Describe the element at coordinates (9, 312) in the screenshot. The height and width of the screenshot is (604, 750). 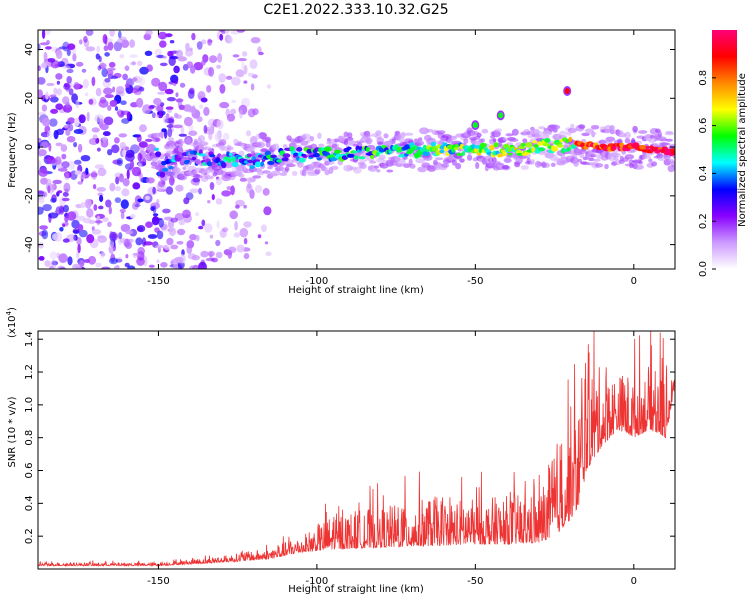
I see `snr-scale-exponent: 4` at that location.